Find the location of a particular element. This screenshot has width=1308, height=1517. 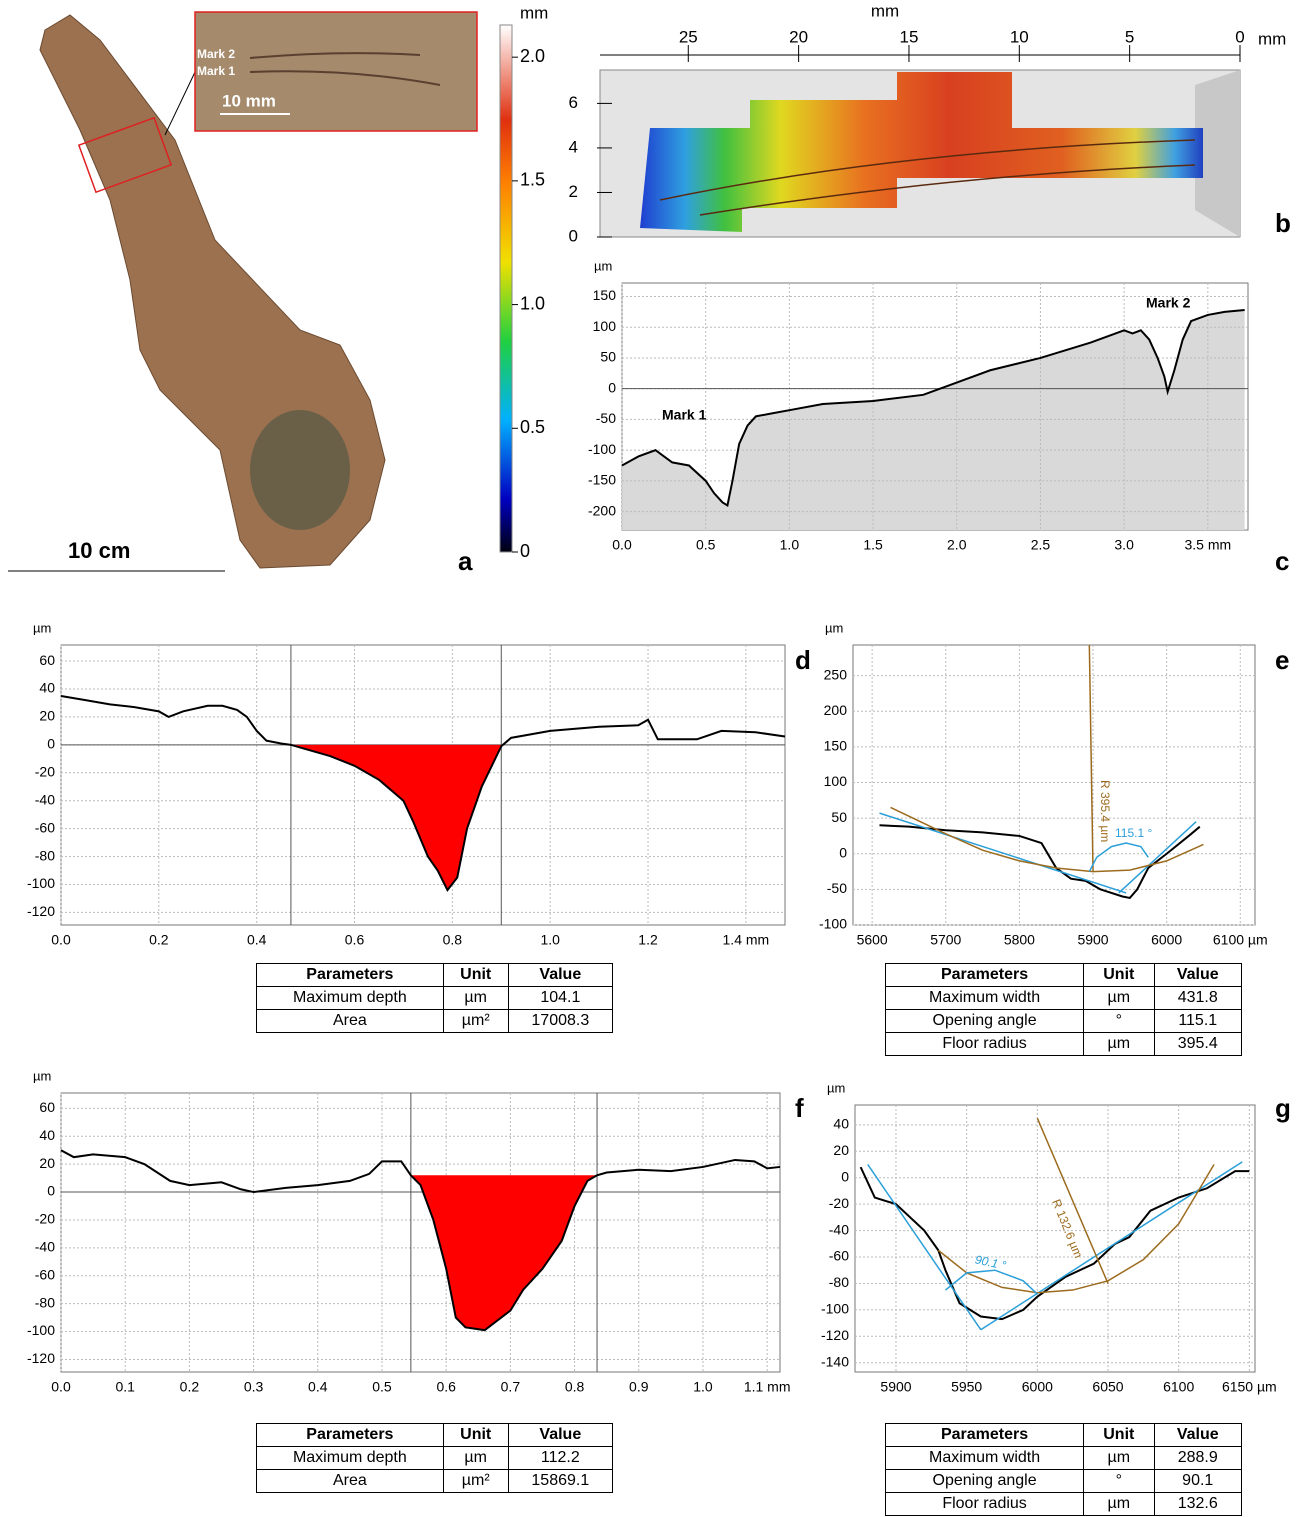

table-cell: 395.4 is located at coordinates (1197, 1044).